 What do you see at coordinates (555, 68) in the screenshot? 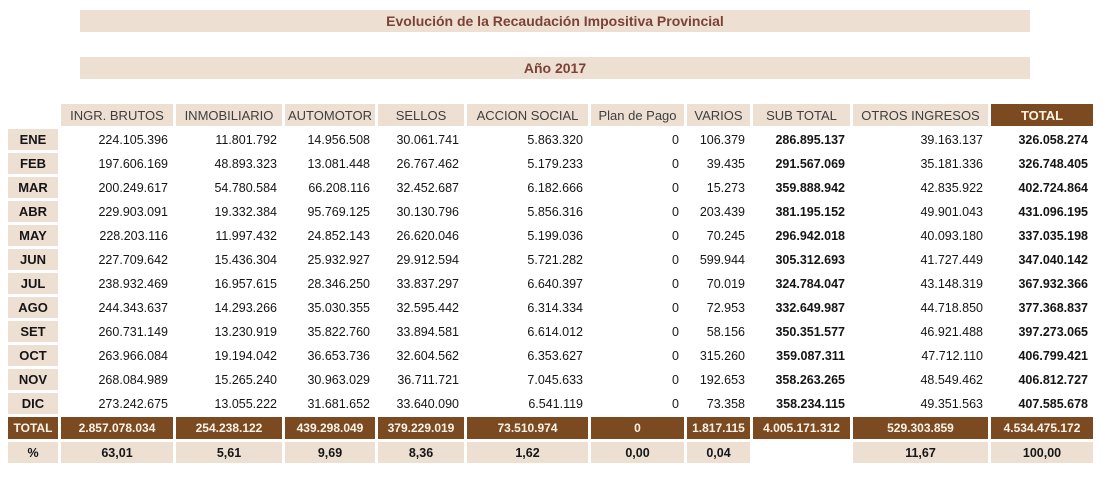
I see `report-year: Año 2017` at bounding box center [555, 68].